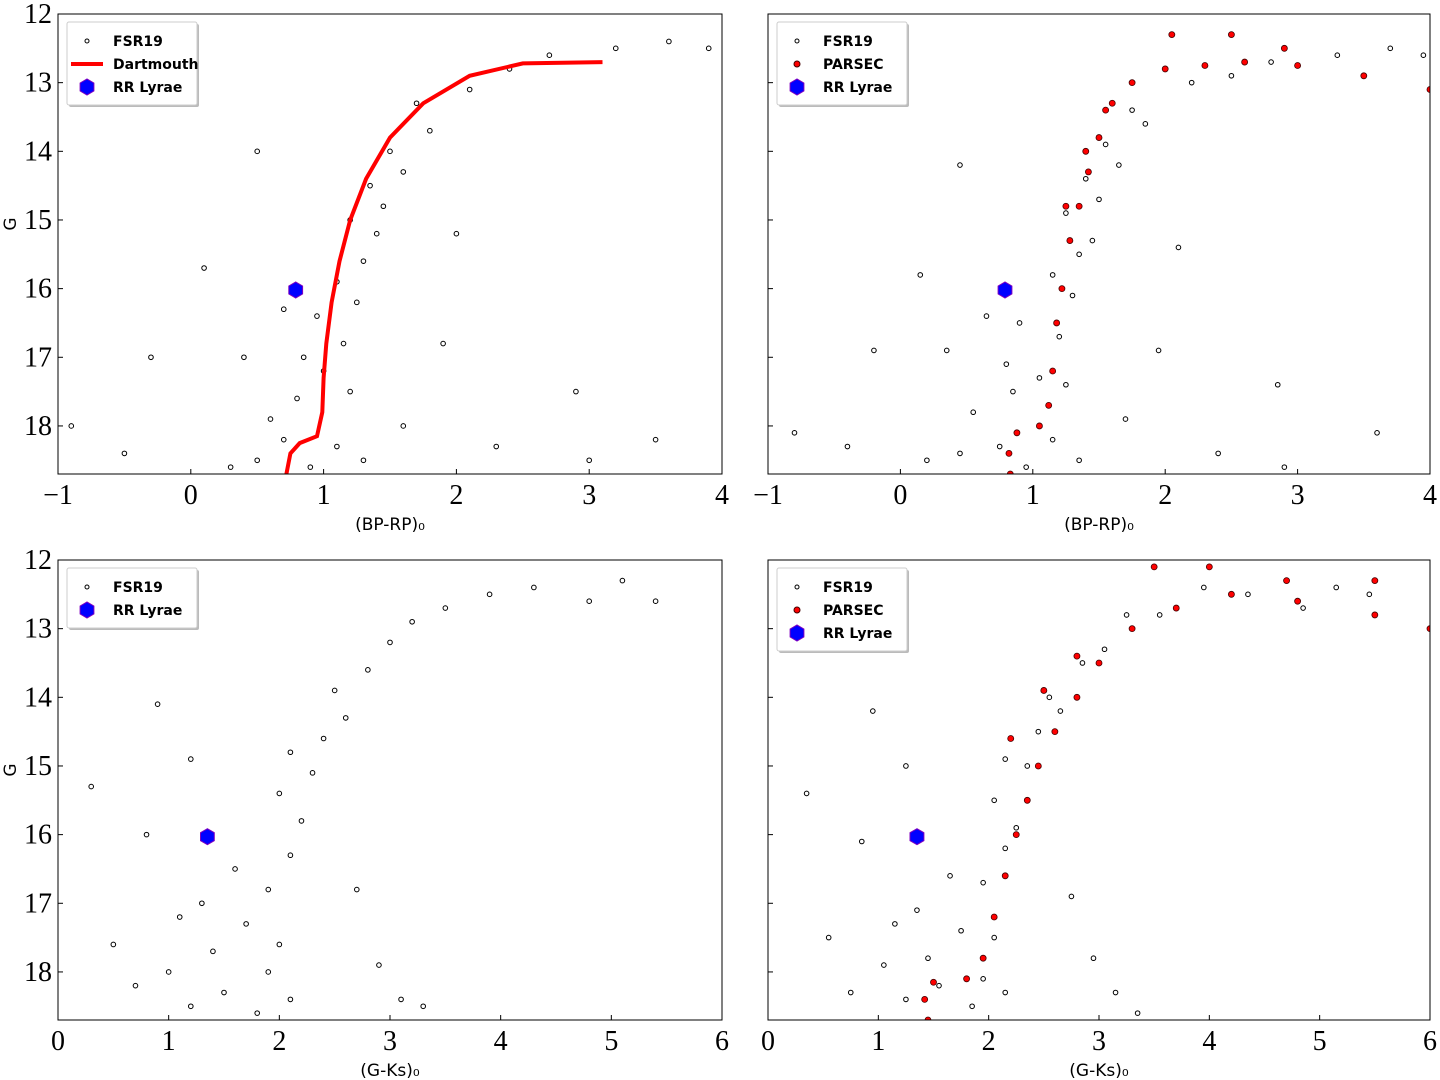 This screenshot has width=1440, height=1080. I want to click on legend-box, so click(132, 598).